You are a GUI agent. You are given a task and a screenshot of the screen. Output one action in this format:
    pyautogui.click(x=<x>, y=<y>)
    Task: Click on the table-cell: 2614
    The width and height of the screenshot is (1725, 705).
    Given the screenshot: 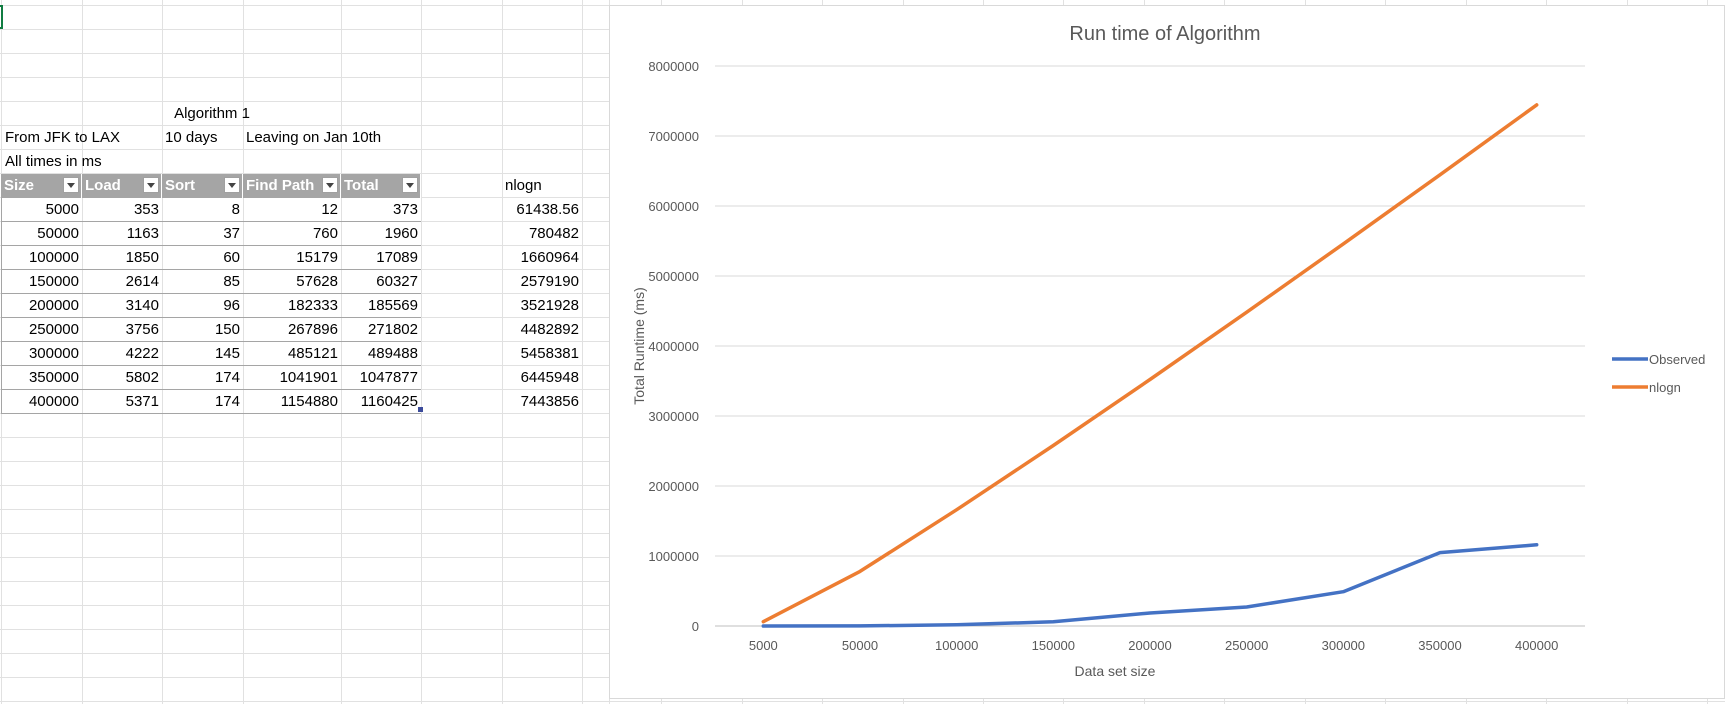 What is the action you would take?
    pyautogui.click(x=142, y=281)
    